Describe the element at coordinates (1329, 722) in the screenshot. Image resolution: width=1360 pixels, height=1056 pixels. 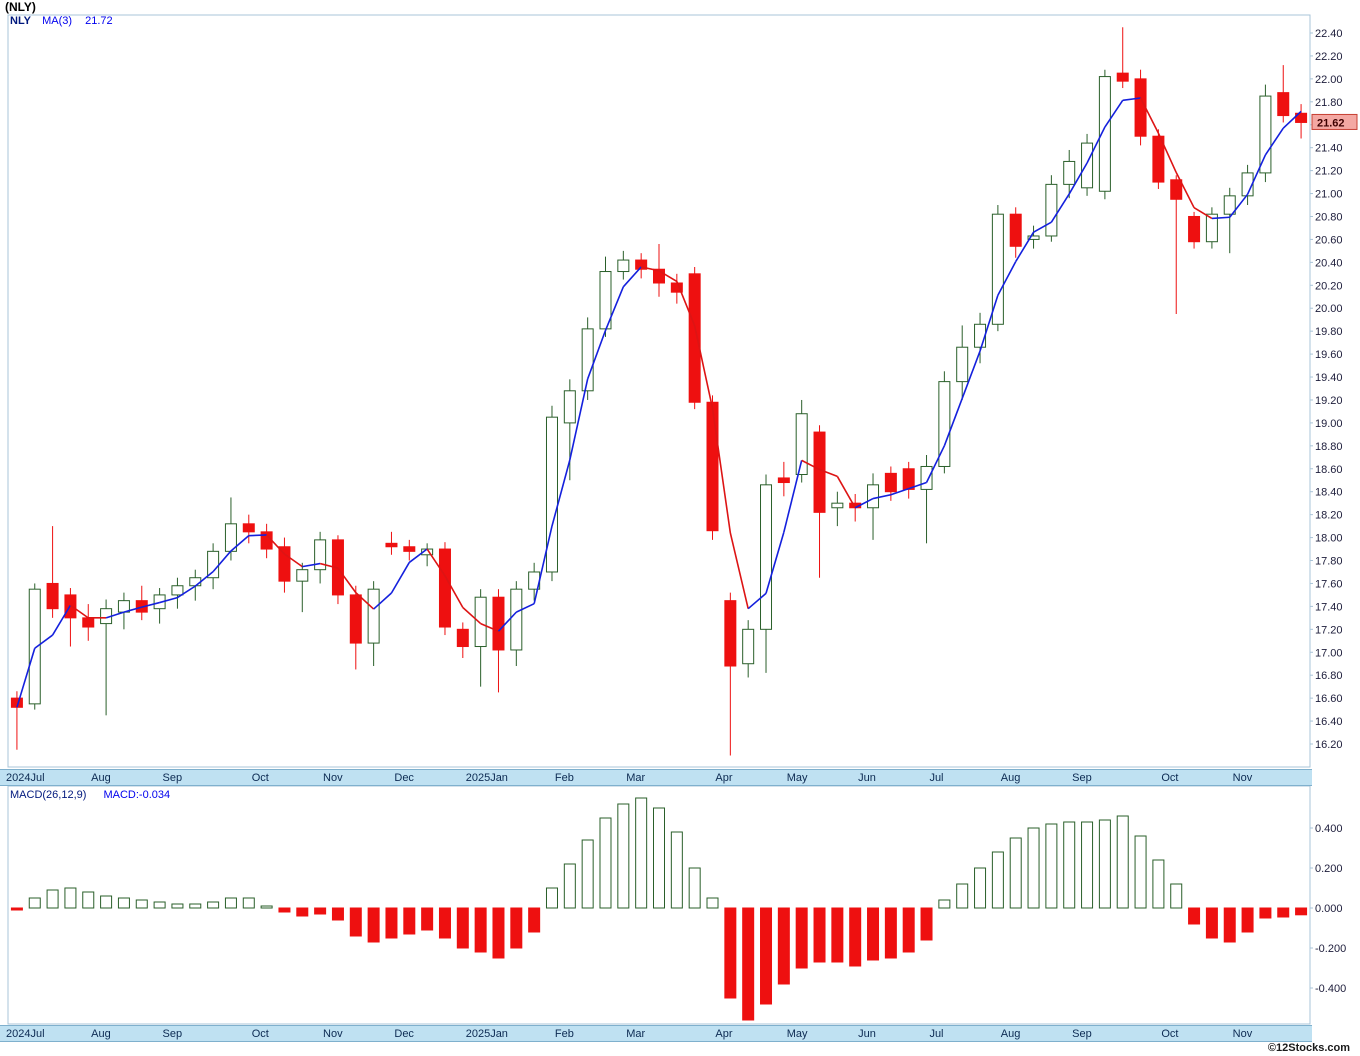
I see `price-tick-label: 16.40` at that location.